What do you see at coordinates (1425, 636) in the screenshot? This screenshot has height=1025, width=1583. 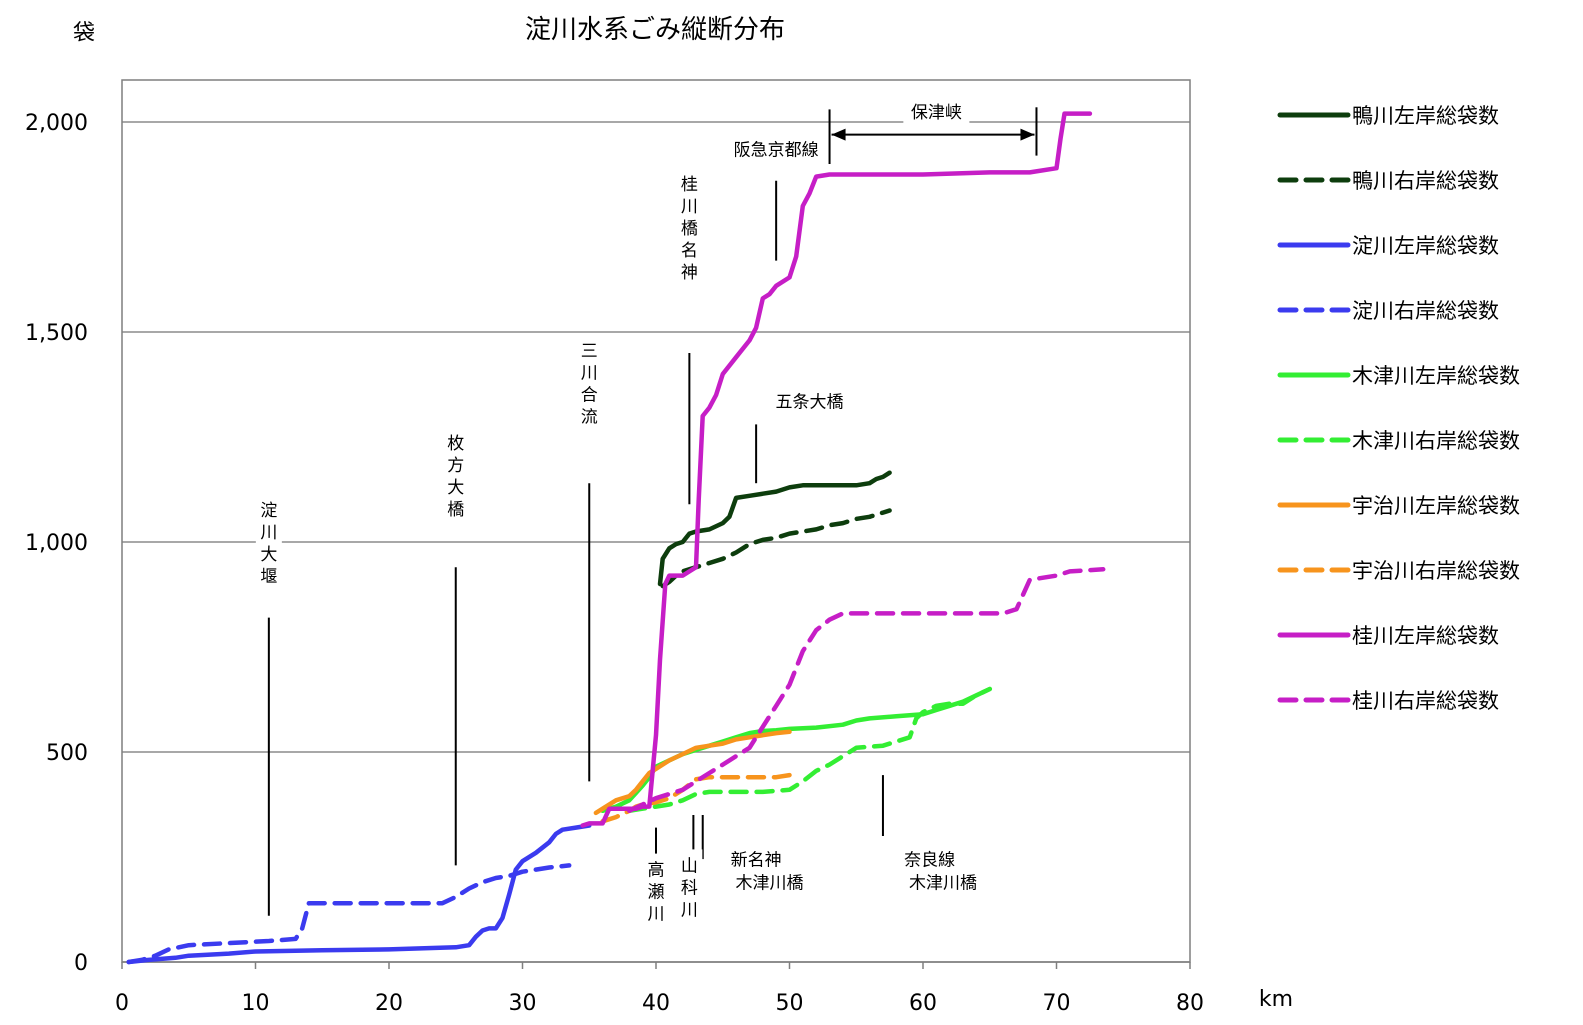 I see `legend-label: 桂川左岸総袋数` at bounding box center [1425, 636].